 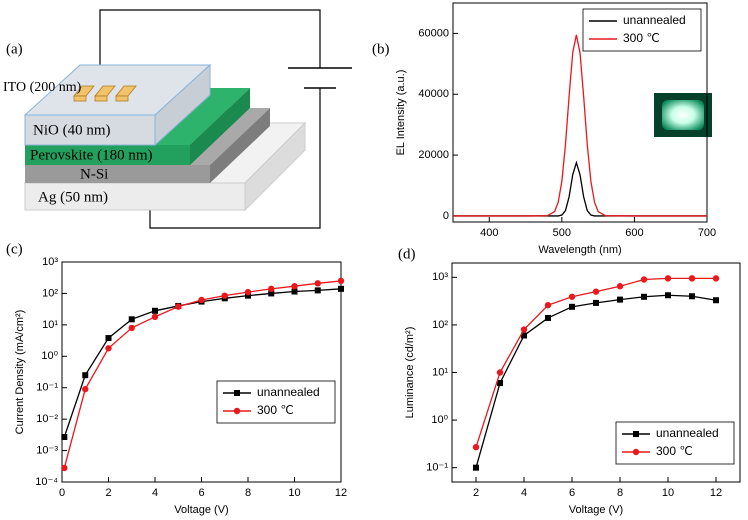 What do you see at coordinates (489, 233) in the screenshot?
I see `x-tick-label: 400` at bounding box center [489, 233].